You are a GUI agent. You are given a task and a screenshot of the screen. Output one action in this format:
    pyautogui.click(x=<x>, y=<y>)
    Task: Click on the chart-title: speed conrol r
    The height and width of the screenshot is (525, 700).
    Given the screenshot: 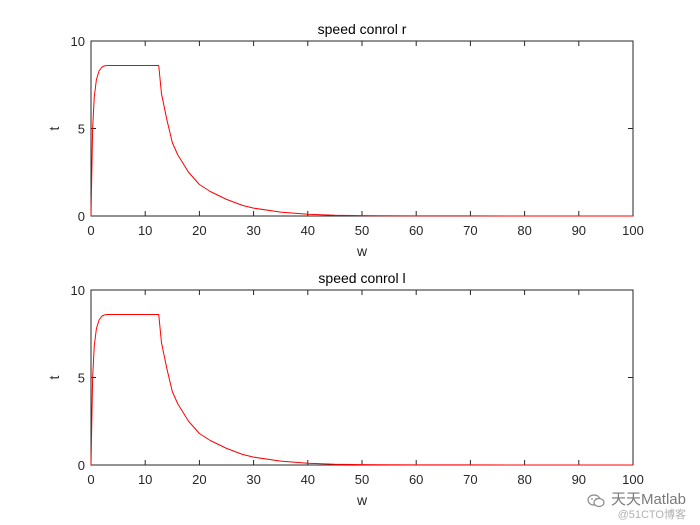 What is the action you would take?
    pyautogui.click(x=362, y=29)
    